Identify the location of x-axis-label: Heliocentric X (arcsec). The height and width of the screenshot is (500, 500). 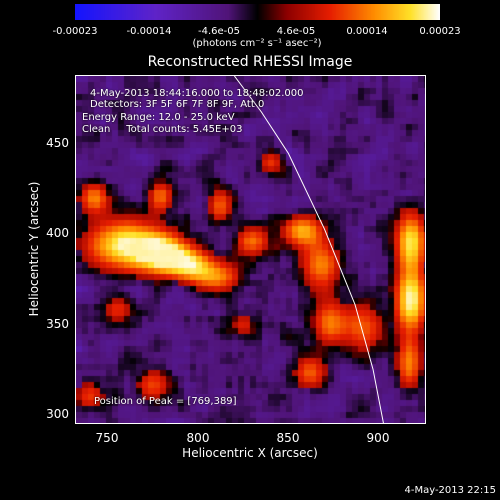
(250, 453).